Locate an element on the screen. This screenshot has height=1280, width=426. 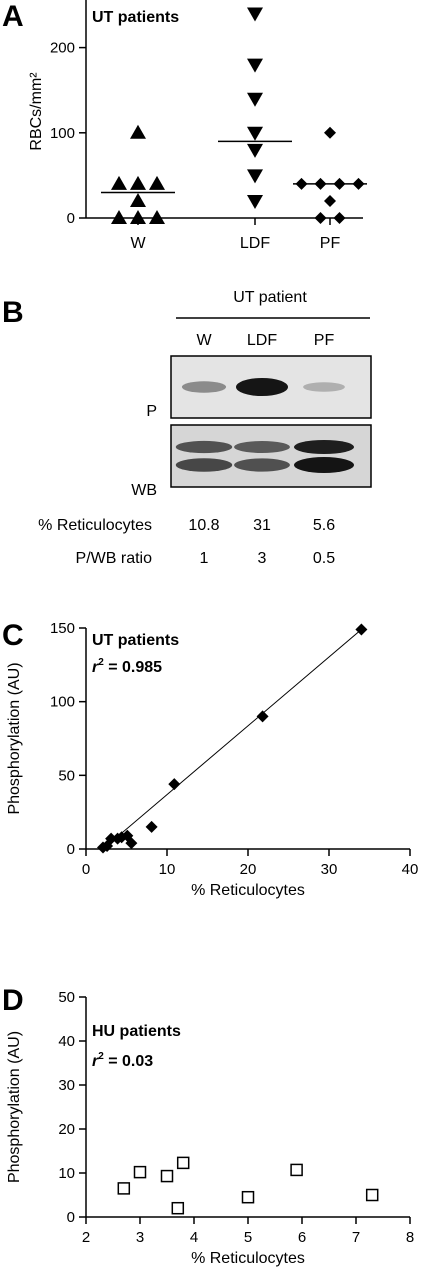
panel-c-r2: r2 = 0.985 is located at coordinates (127, 666).